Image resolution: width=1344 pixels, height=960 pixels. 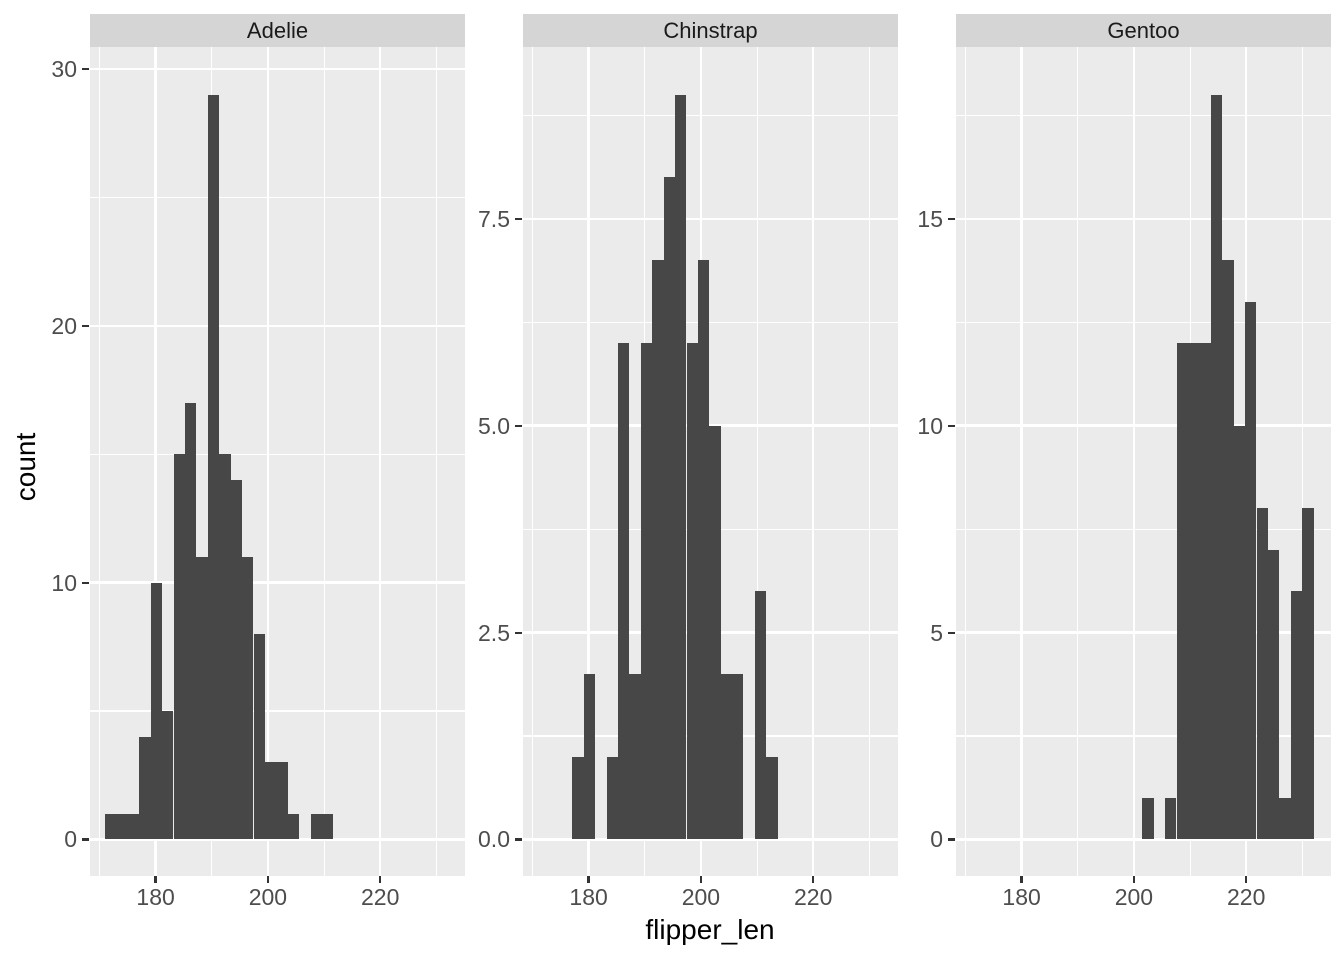 I want to click on y-tick-label: 20, so click(x=64, y=325).